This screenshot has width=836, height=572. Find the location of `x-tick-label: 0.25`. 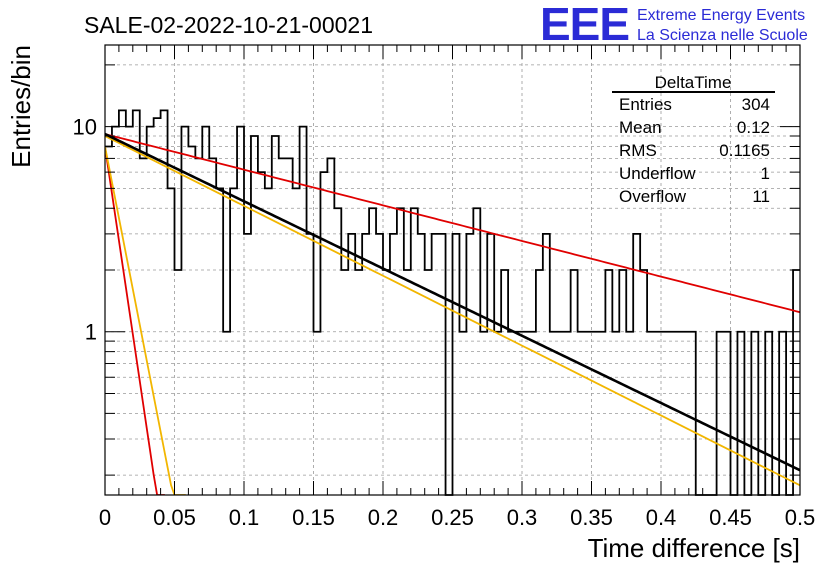

x-tick-label: 0.25 is located at coordinates (452, 517).